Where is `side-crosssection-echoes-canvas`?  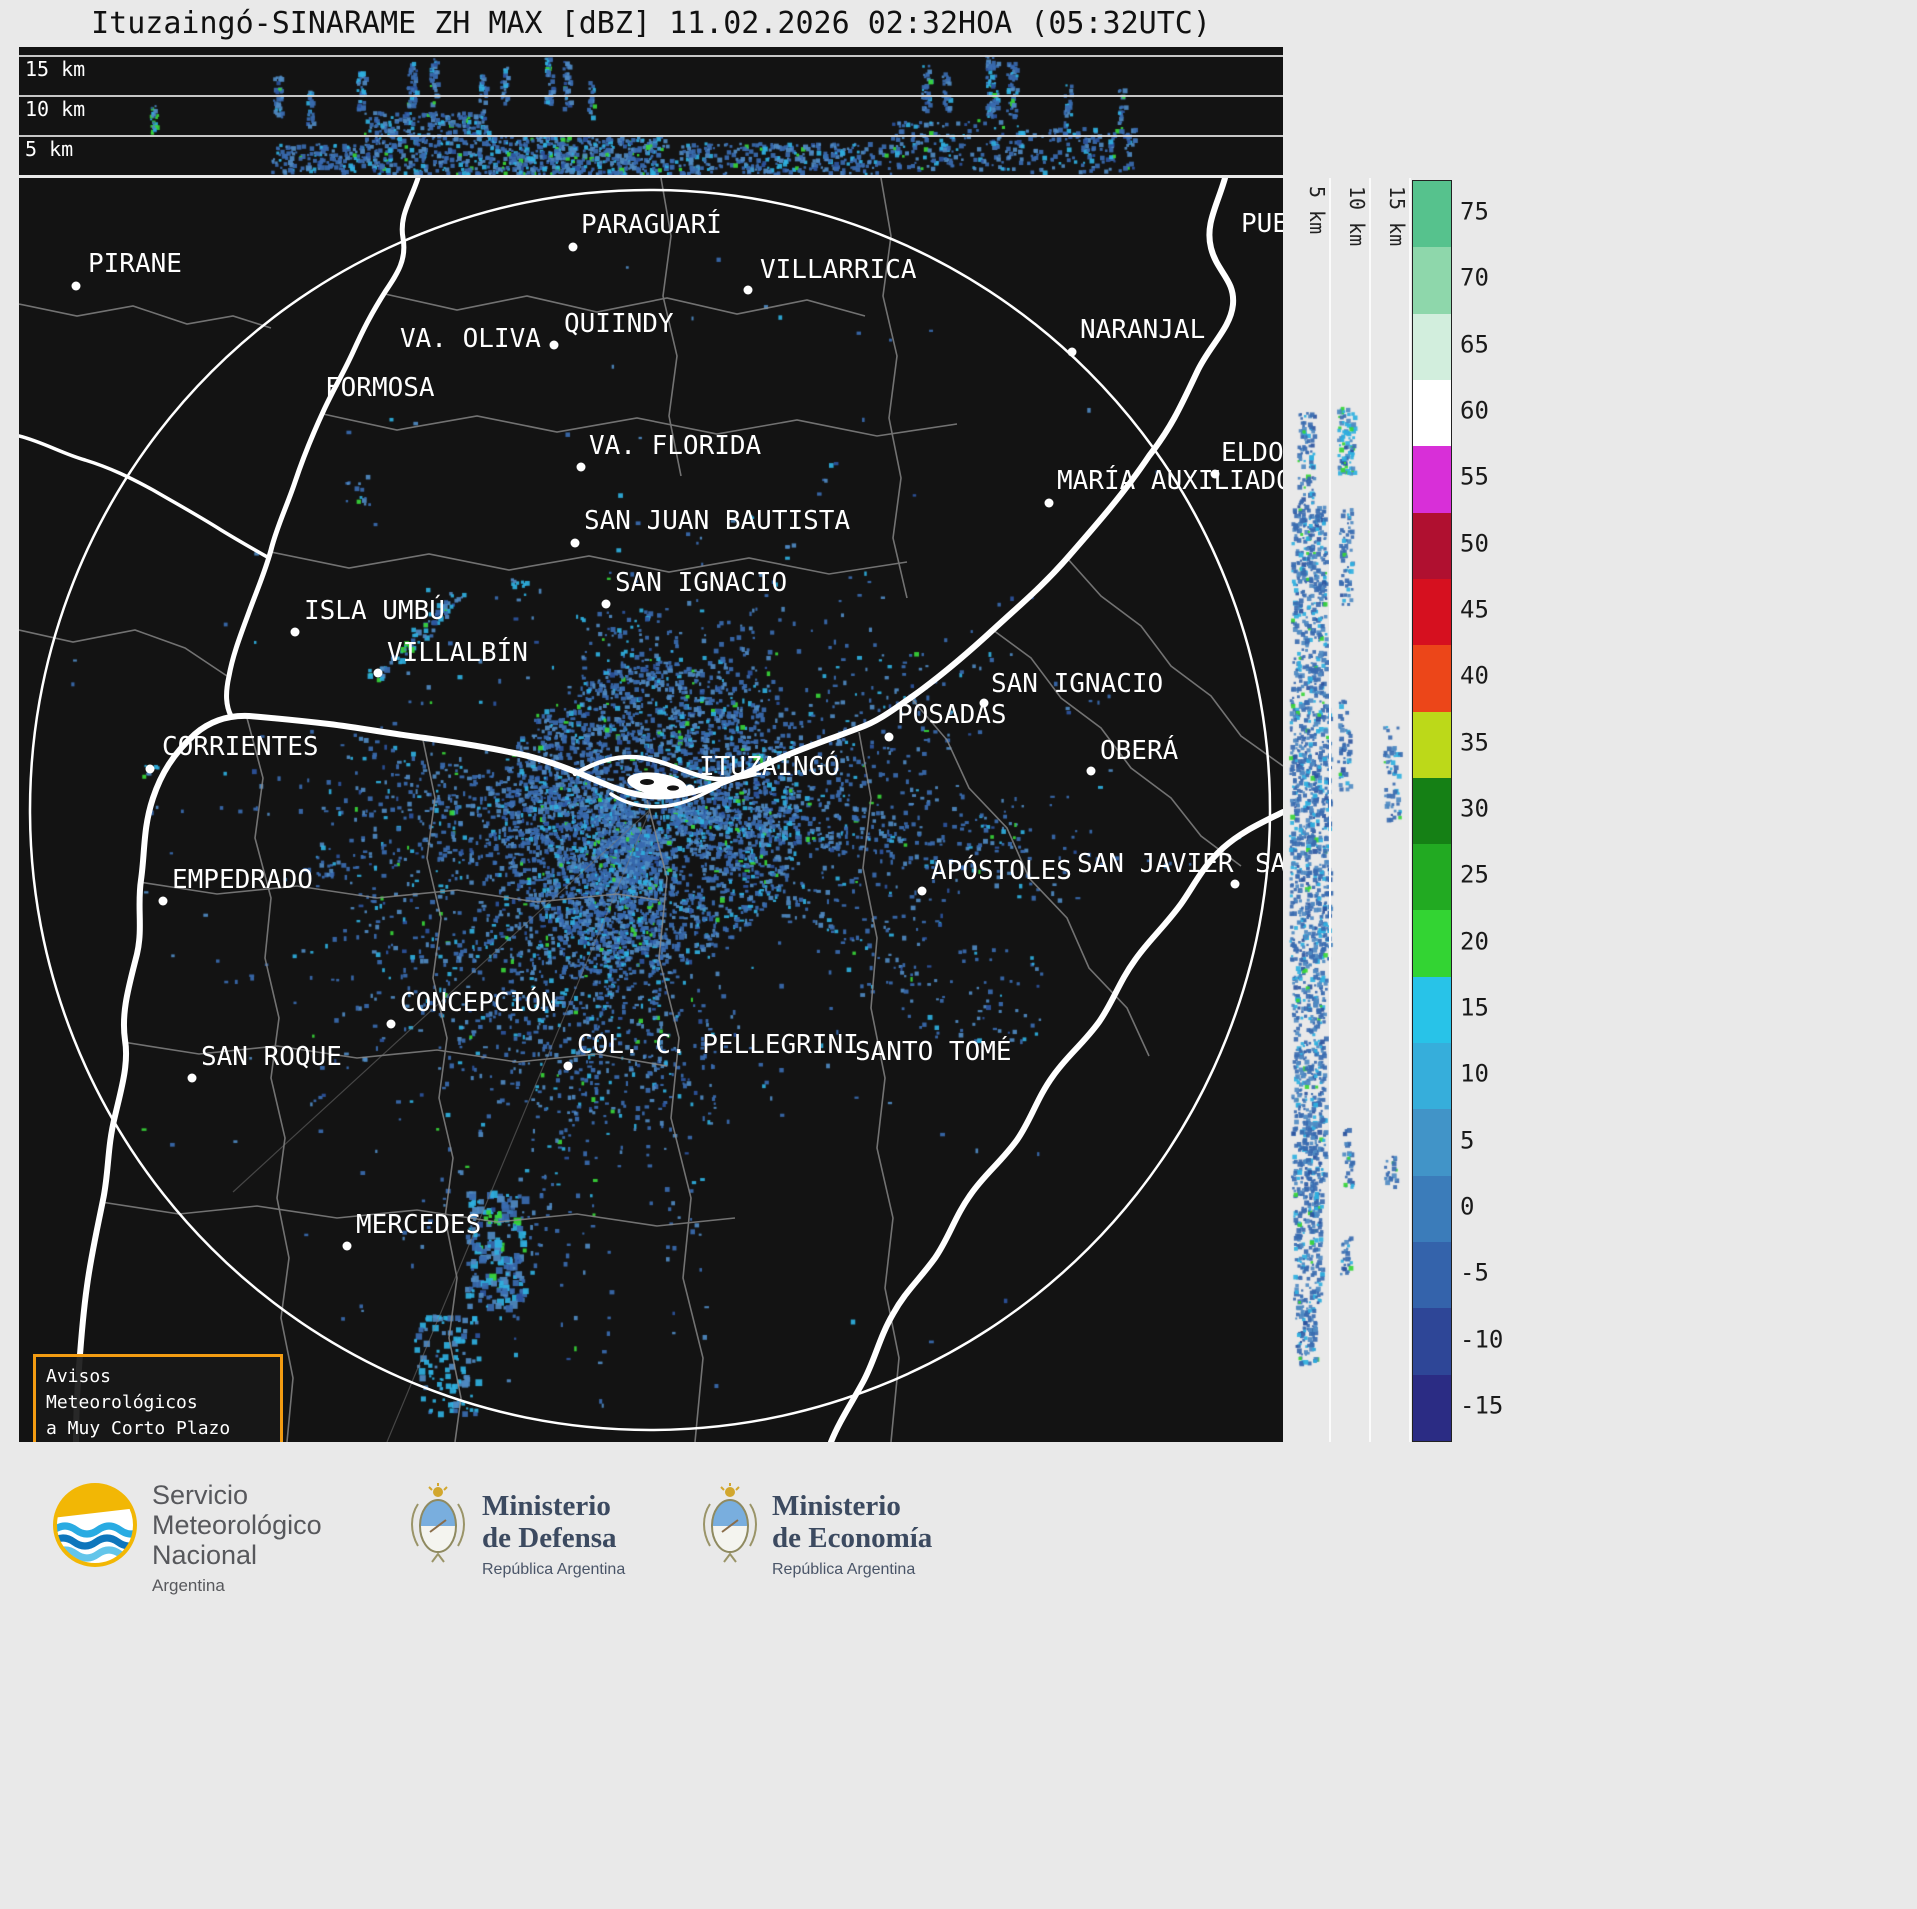 side-crosssection-echoes-canvas is located at coordinates (1348, 810).